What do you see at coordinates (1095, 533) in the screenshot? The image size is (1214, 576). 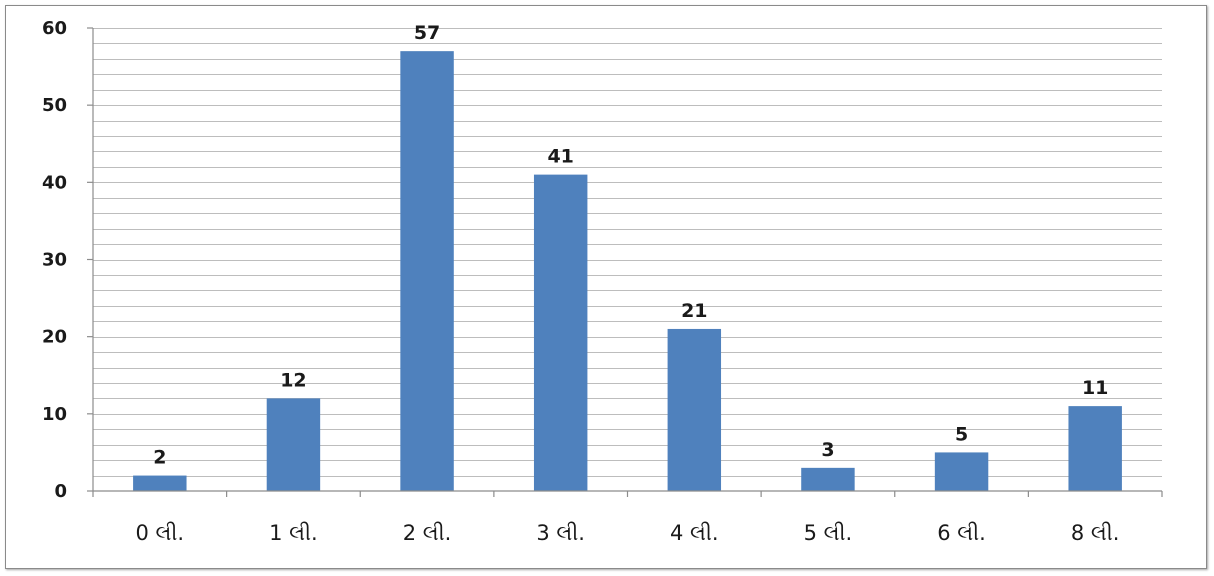 I see `x-tick-label: 8 લી.` at bounding box center [1095, 533].